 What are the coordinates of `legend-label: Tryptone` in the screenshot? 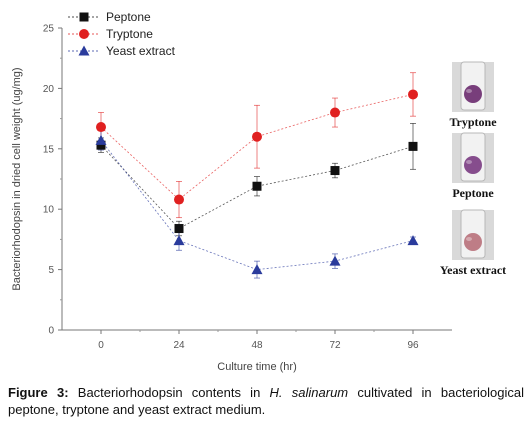 It's located at (129, 34).